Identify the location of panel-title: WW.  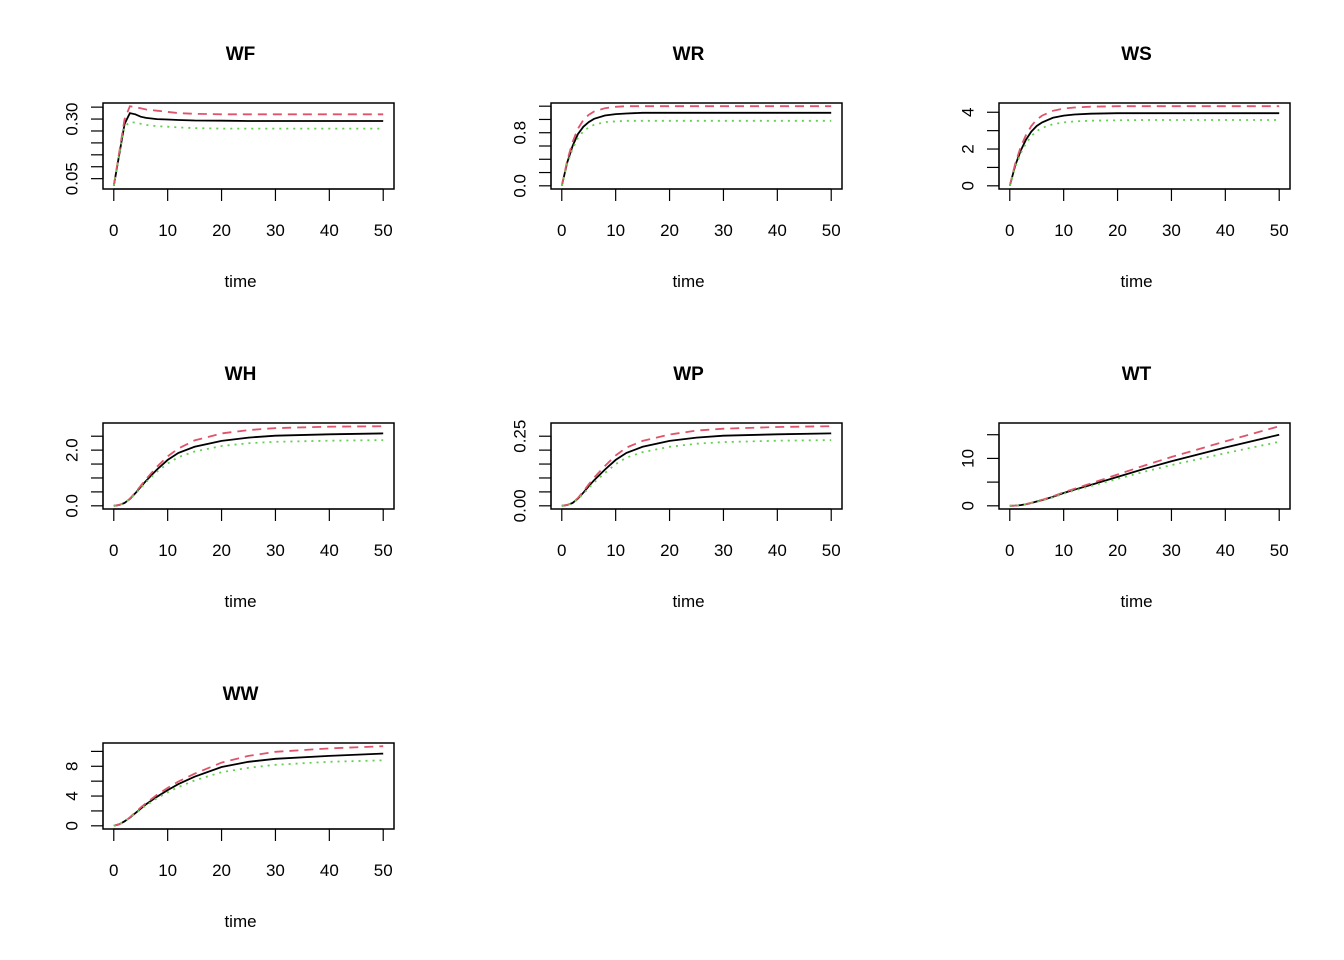
(241, 694).